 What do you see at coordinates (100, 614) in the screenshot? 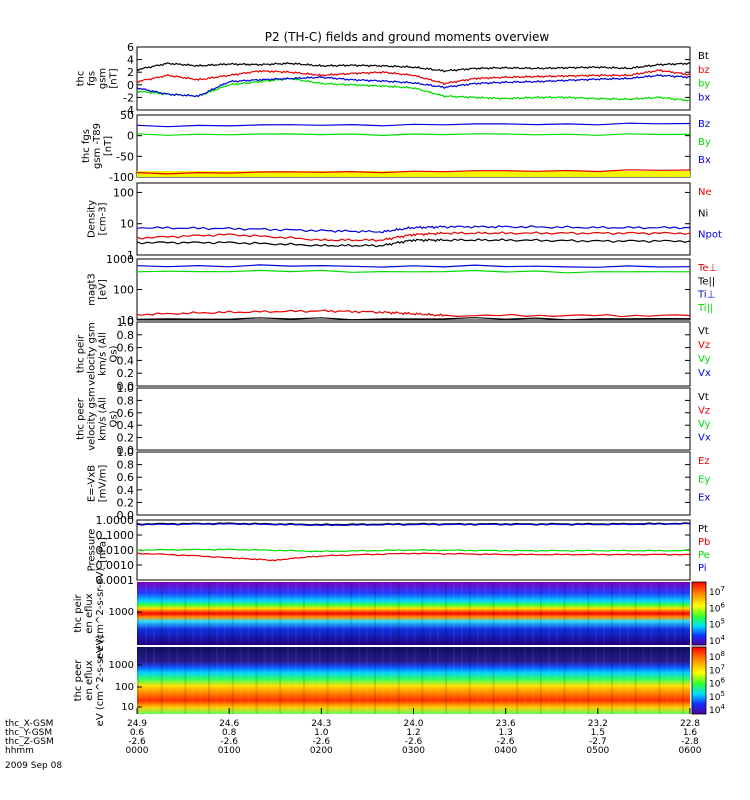
I see `y-axis-label-line: eV (cm^2-s-sr-eV)` at bounding box center [100, 614].